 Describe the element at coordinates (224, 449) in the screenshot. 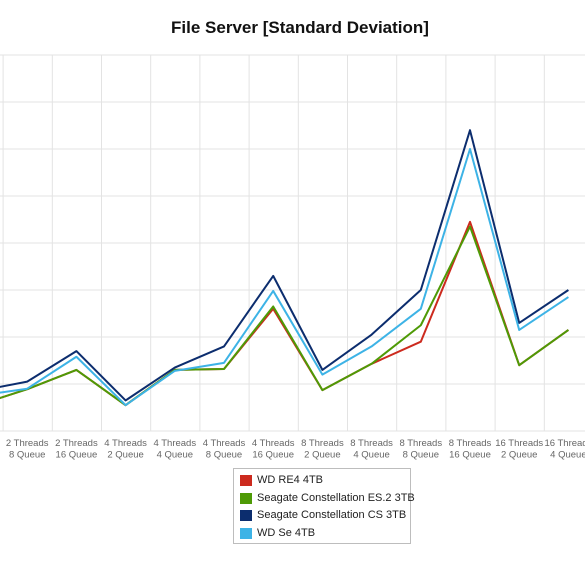

I see `x-tick-label-5: 4 Threads 8 Queue` at that location.